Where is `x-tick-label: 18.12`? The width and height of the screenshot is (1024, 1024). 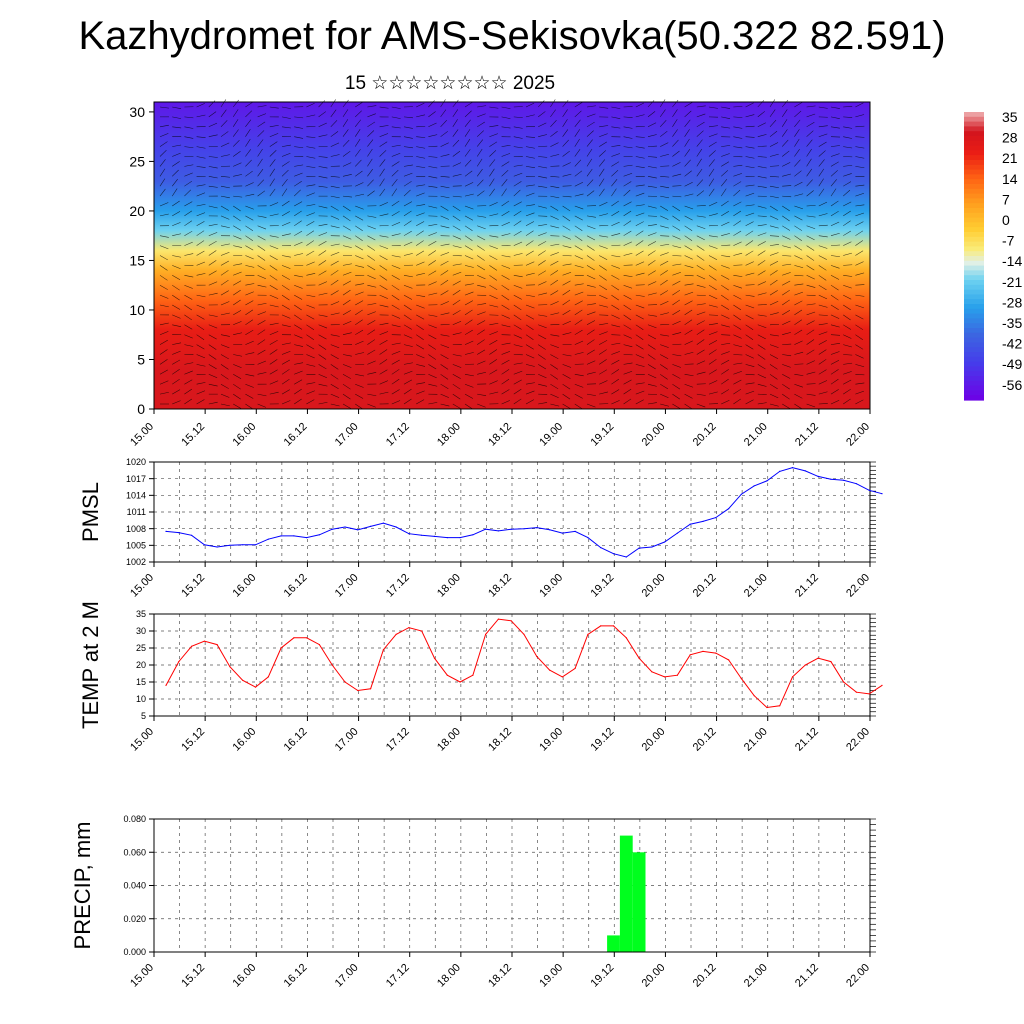
x-tick-label: 18.12 is located at coordinates (500, 740).